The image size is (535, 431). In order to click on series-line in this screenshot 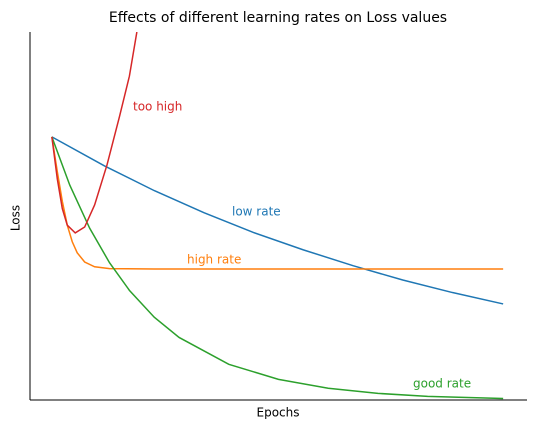, I will do `click(94, 133)`.